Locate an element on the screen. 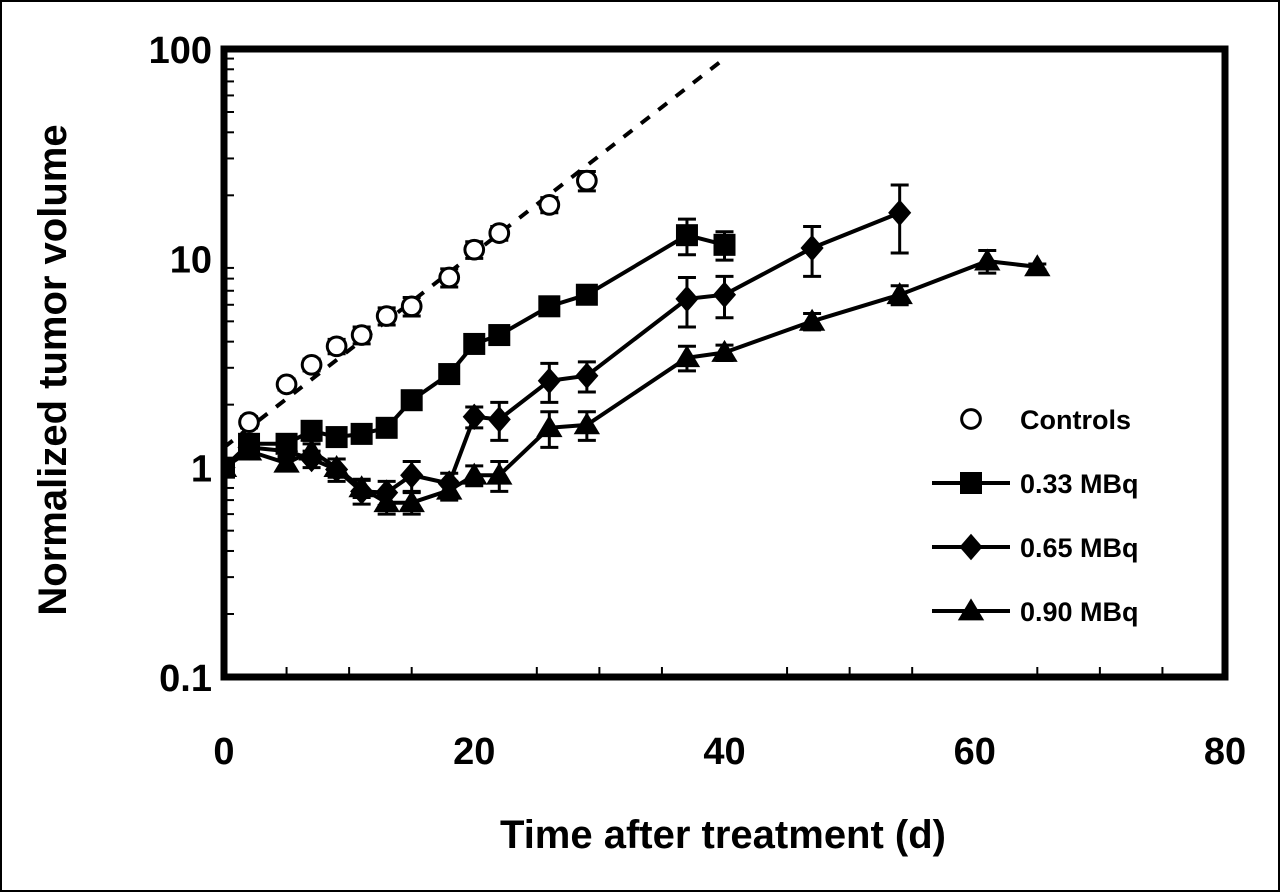  x-tick-label: 20 is located at coordinates (474, 752).